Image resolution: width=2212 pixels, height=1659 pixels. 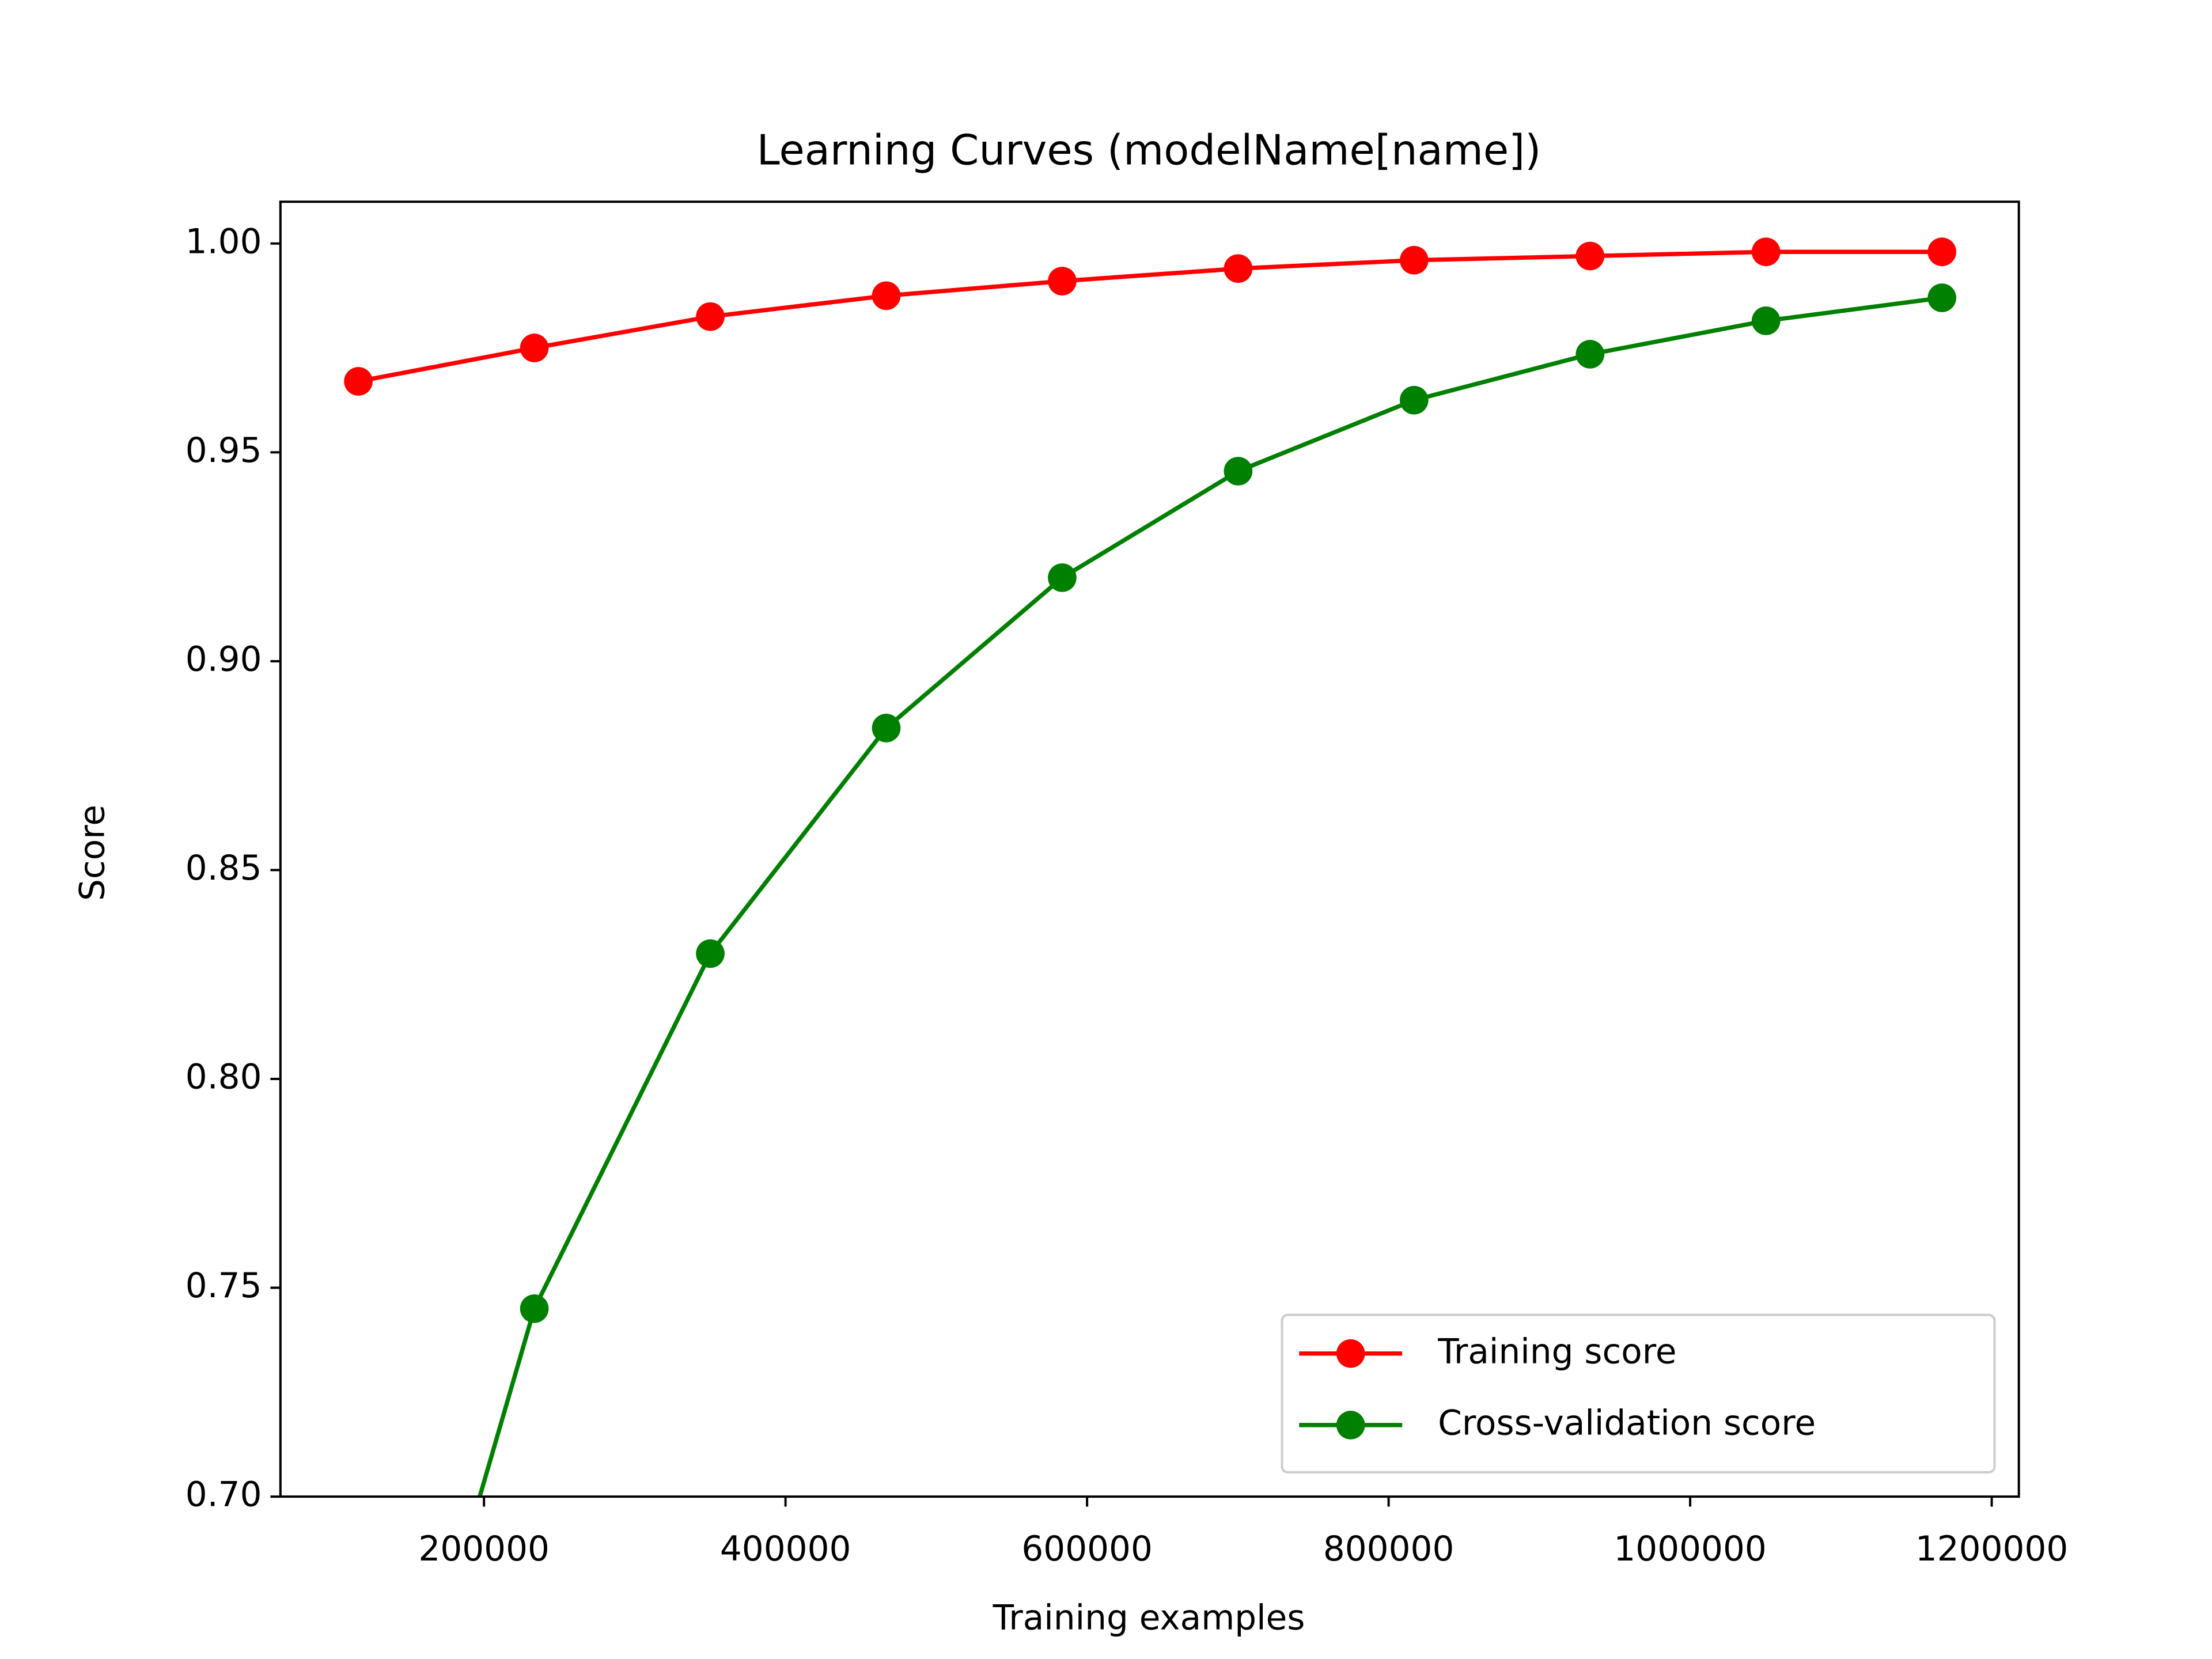 What do you see at coordinates (223, 242) in the screenshot?
I see `y-tick-label: 1.00` at bounding box center [223, 242].